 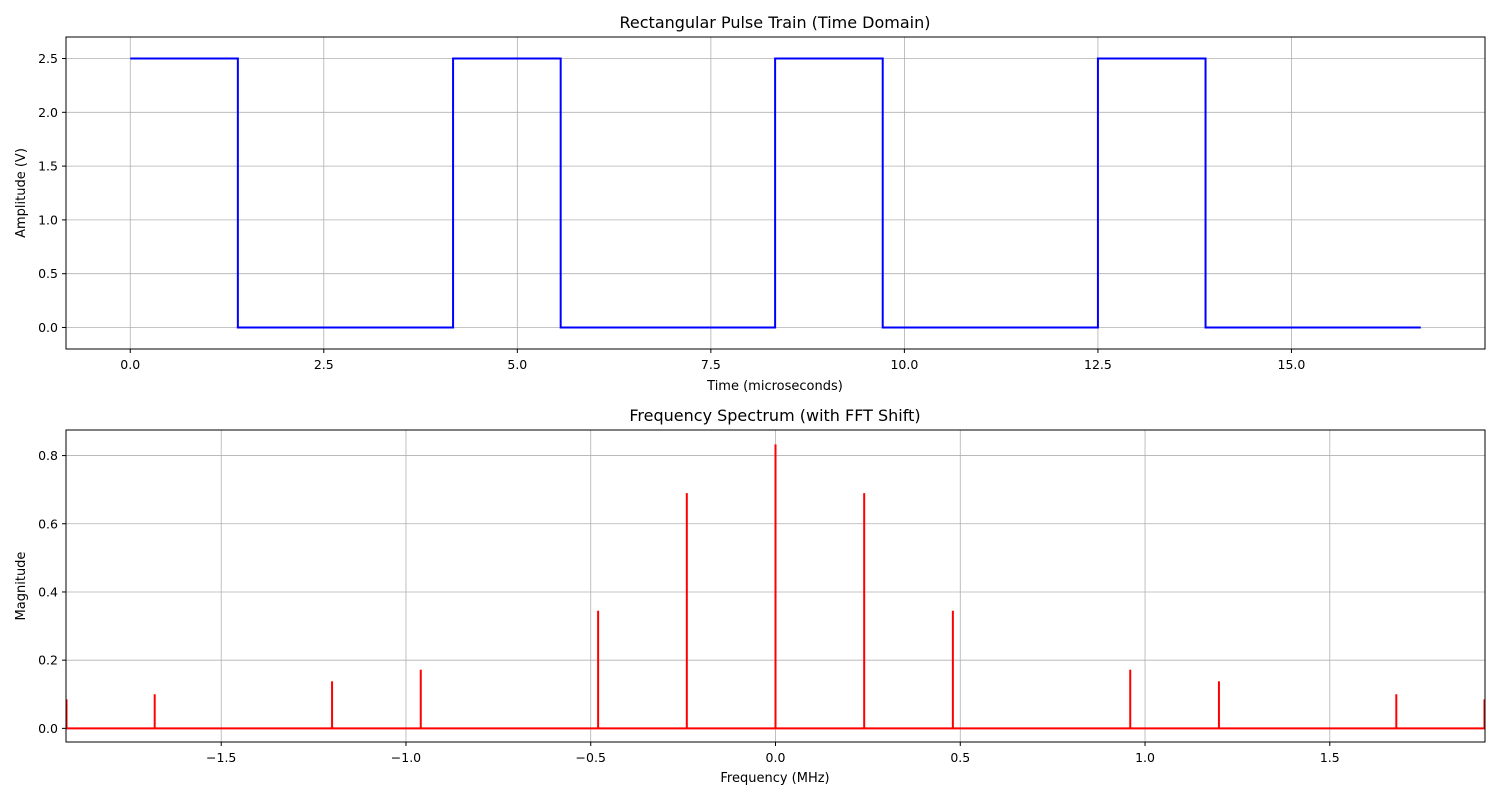 What do you see at coordinates (517, 364) in the screenshot?
I see `x-tick-label: 5.0` at bounding box center [517, 364].